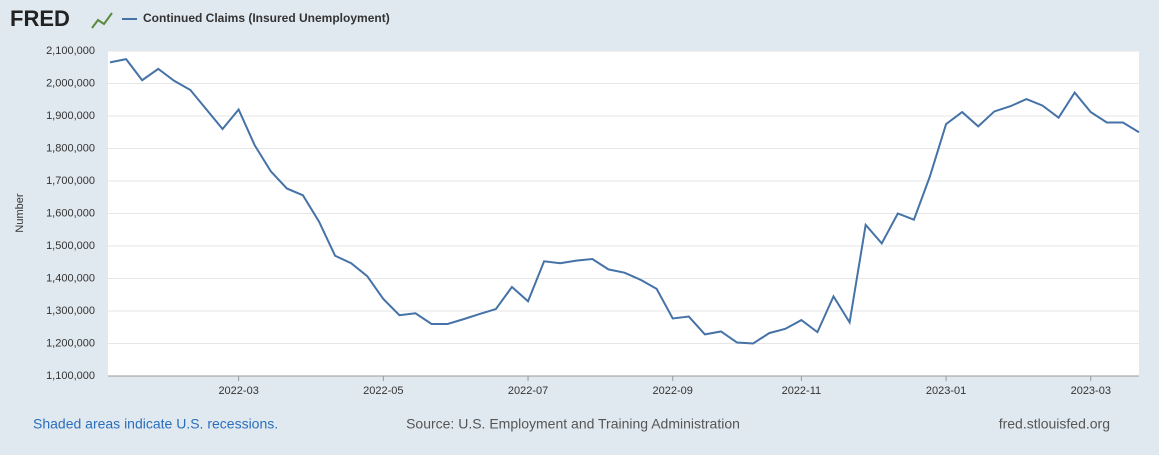 The height and width of the screenshot is (455, 1159). What do you see at coordinates (1091, 391) in the screenshot?
I see `x-tick-label: 2023-03` at bounding box center [1091, 391].